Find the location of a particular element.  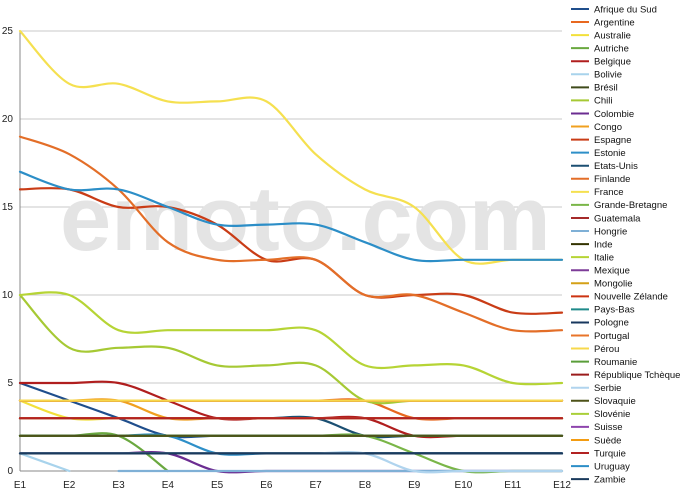

legend-label-australie: Australie is located at coordinates (612, 35).